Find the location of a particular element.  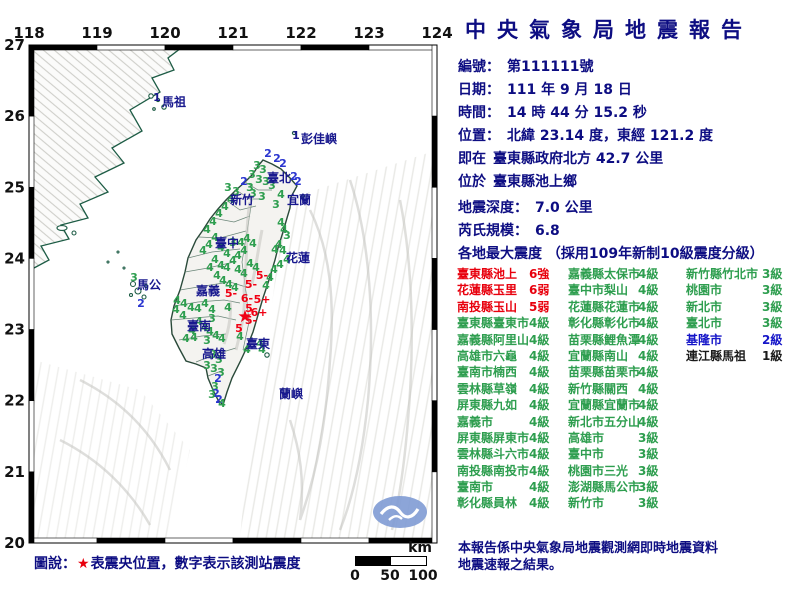

intensity-row: 臺東縣臺東市 4級 is located at coordinates (508, 323).